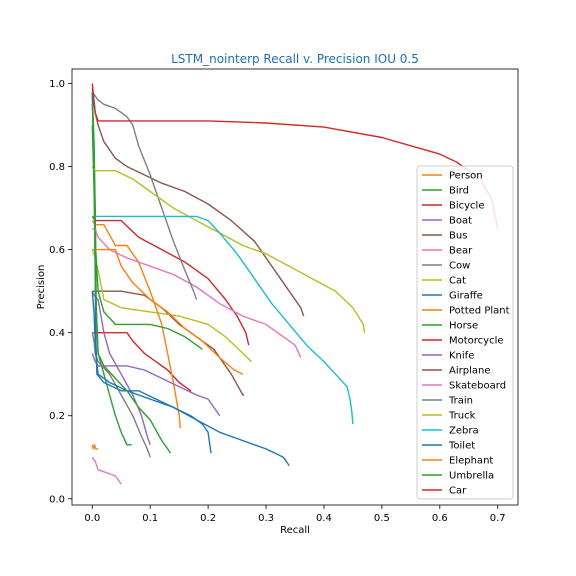 The image size is (576, 576). What do you see at coordinates (457, 281) in the screenshot?
I see `legend-label: Cat` at bounding box center [457, 281].